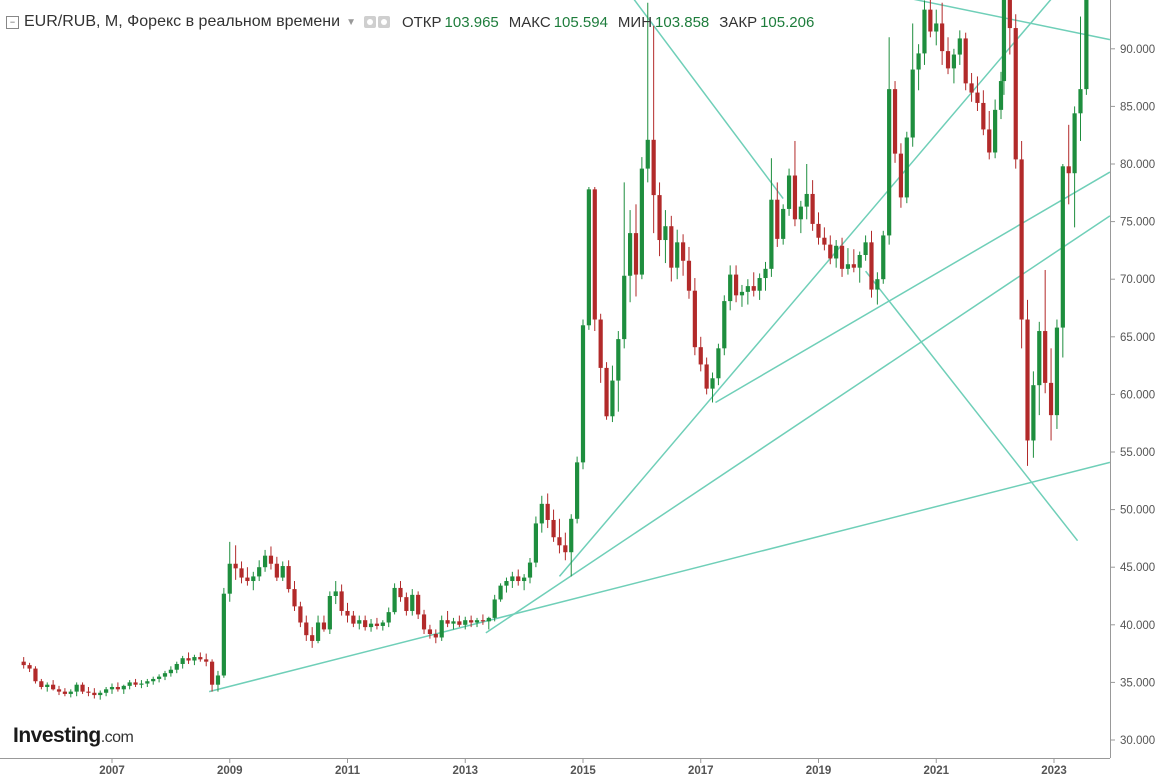  Describe the element at coordinates (383, 22) in the screenshot. I see `settings-gear-icon` at that location.